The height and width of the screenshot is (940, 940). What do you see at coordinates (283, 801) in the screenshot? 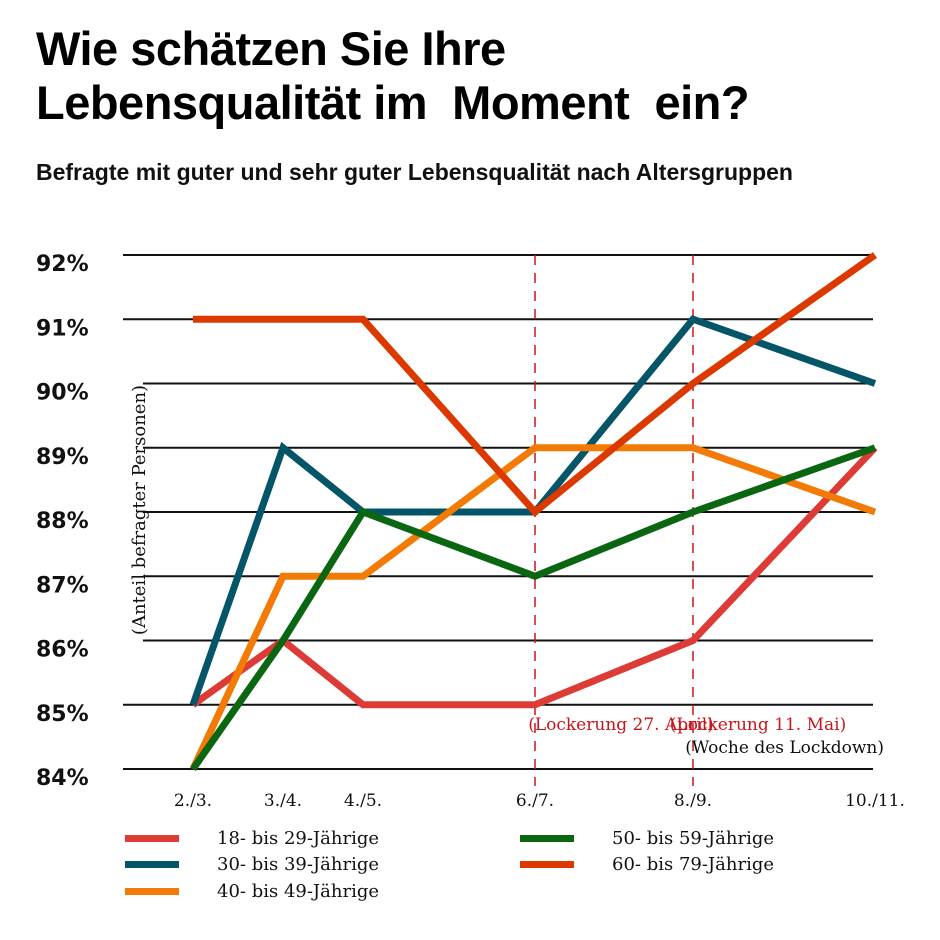
I see `x-tick-label: 3./4.` at bounding box center [283, 801].